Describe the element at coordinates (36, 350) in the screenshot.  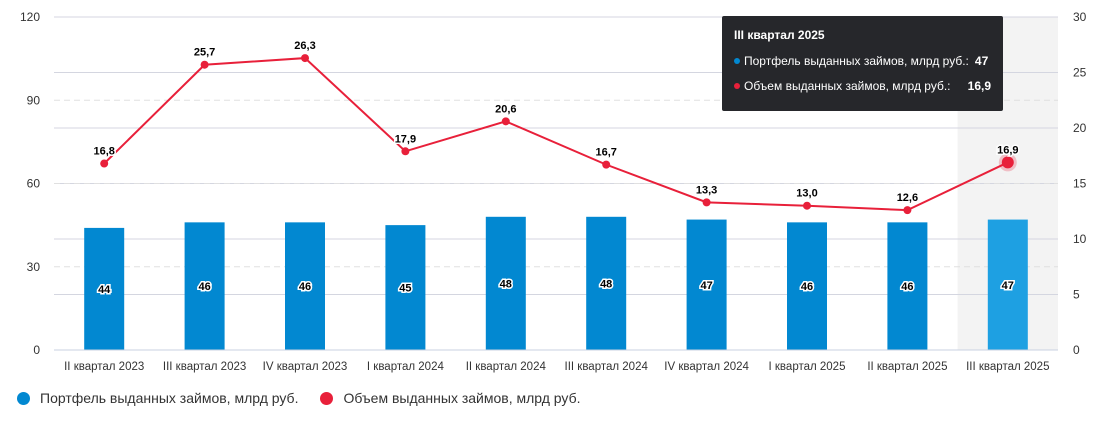
I see `left-axis-tick: 0` at that location.